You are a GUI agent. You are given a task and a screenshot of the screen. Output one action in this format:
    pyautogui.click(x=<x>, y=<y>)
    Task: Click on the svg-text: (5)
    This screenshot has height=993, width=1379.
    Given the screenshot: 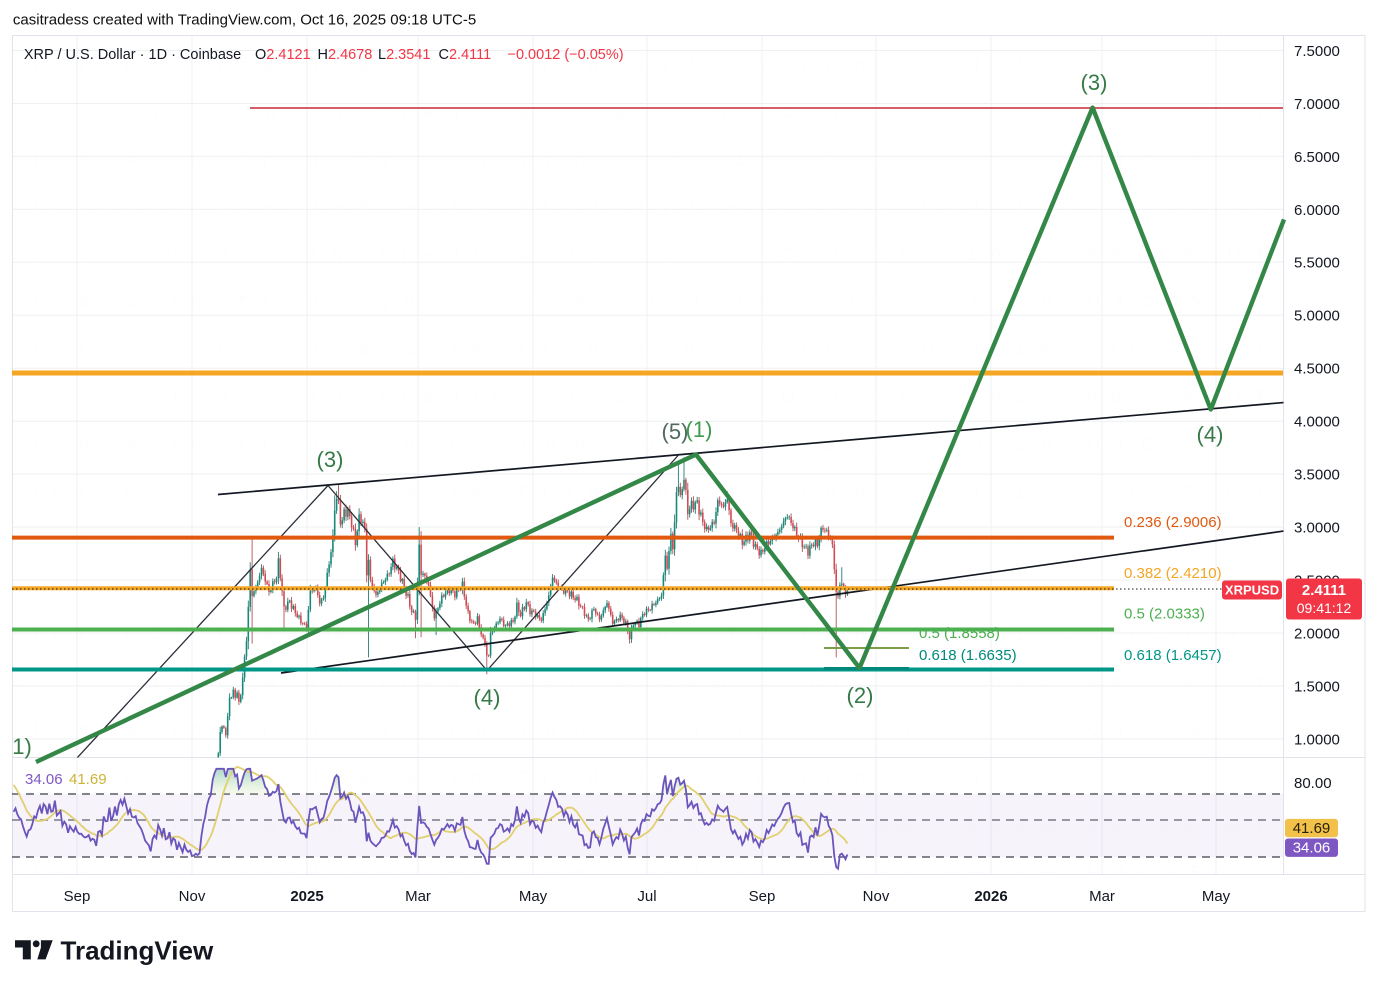 What is the action you would take?
    pyautogui.click(x=675, y=431)
    